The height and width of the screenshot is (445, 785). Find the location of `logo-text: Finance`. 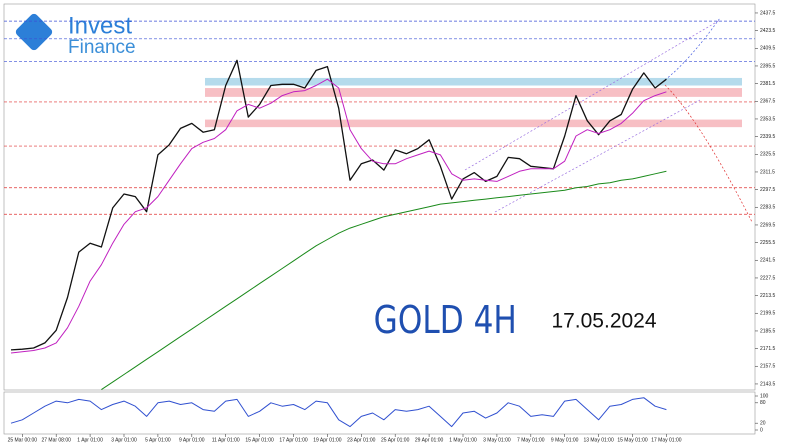

logo-text: Finance is located at coordinates (102, 47).